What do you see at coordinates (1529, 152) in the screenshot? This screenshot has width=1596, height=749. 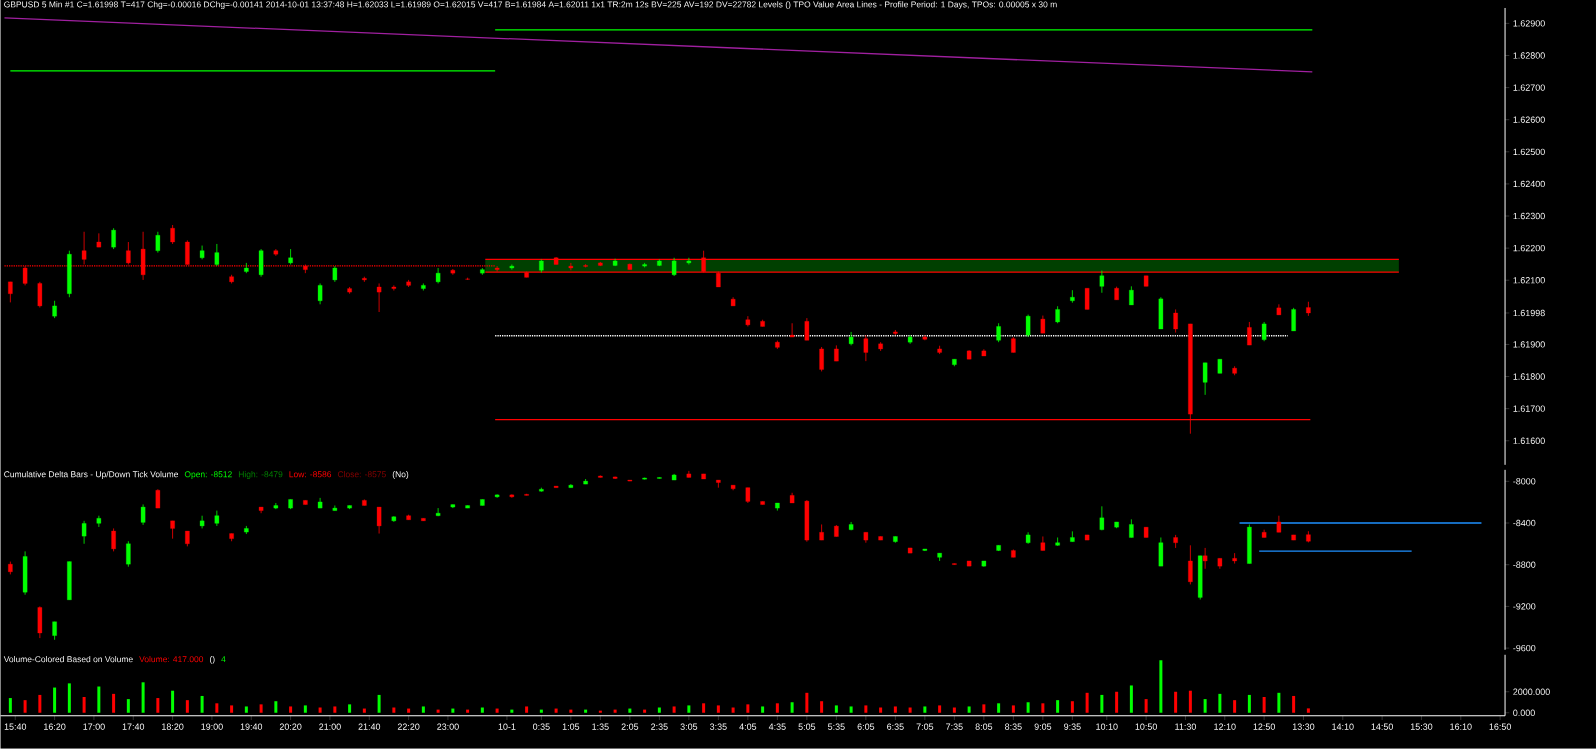 I see `y-tick-label: 1.62500` at bounding box center [1529, 152].